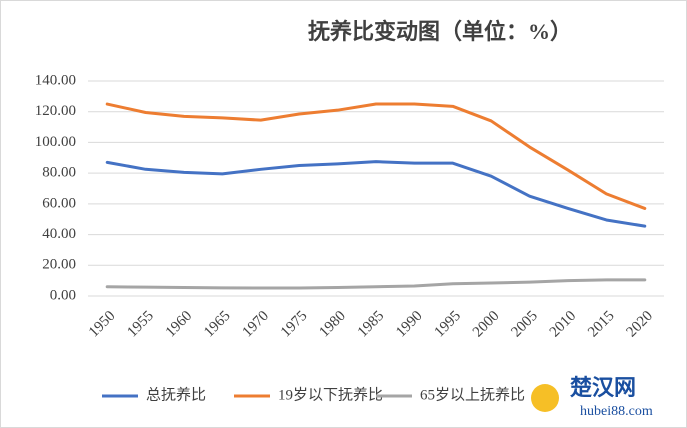 This screenshot has width=687, height=428. Describe the element at coordinates (55, 80) in the screenshot. I see `y-tick-label: 140.00` at that location.